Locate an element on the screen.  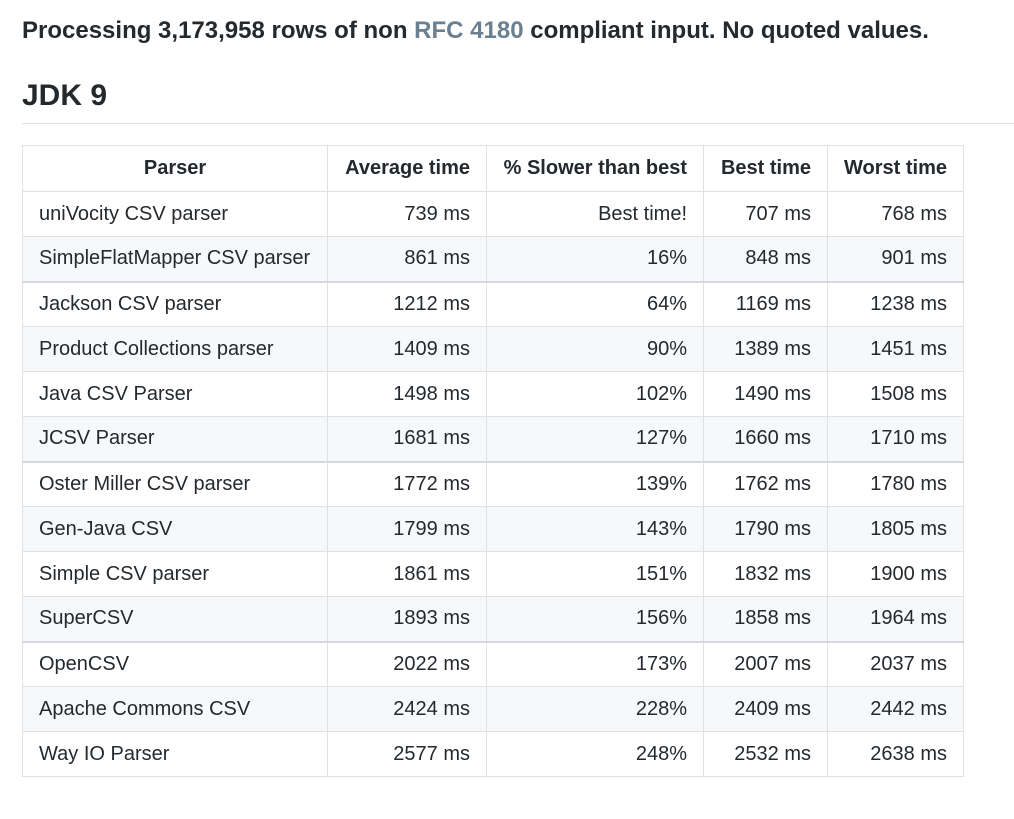
cell-worst-time: 1780 ms is located at coordinates (895, 483).